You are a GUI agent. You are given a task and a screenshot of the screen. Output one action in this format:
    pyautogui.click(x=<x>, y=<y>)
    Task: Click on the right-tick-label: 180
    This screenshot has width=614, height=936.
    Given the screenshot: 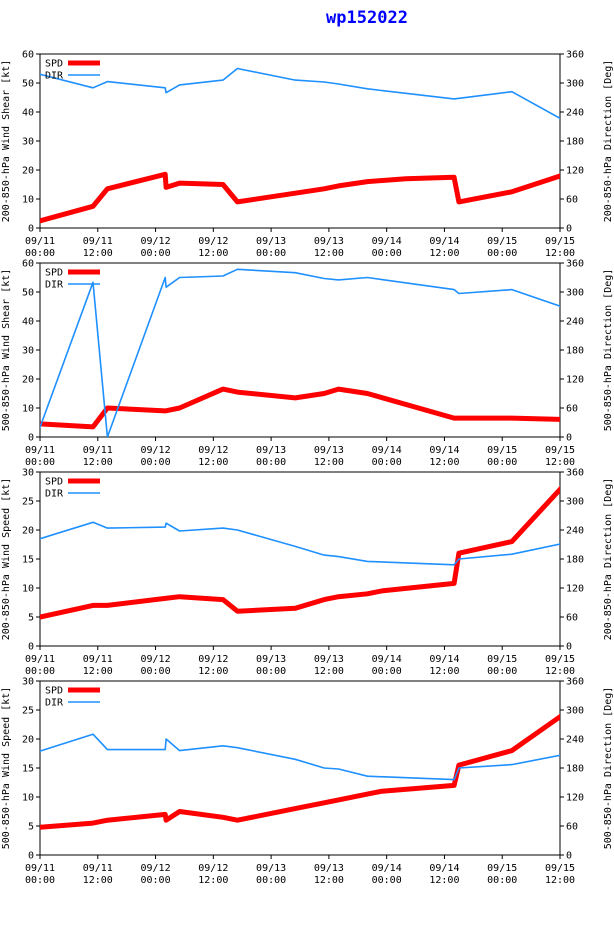 What is the action you would take?
    pyautogui.click(x=575, y=560)
    